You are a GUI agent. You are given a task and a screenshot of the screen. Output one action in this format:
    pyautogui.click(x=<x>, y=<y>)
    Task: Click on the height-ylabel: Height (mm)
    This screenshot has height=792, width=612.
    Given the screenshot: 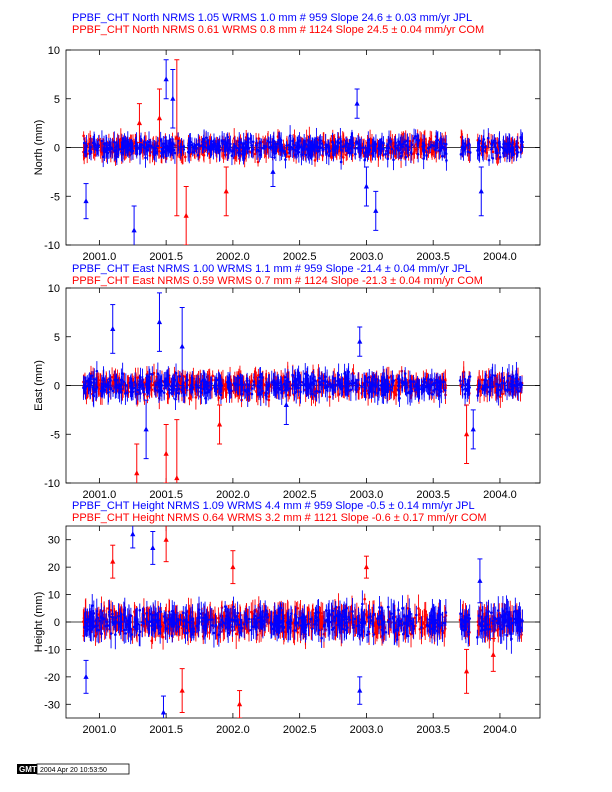 What is the action you would take?
    pyautogui.click(x=39, y=622)
    